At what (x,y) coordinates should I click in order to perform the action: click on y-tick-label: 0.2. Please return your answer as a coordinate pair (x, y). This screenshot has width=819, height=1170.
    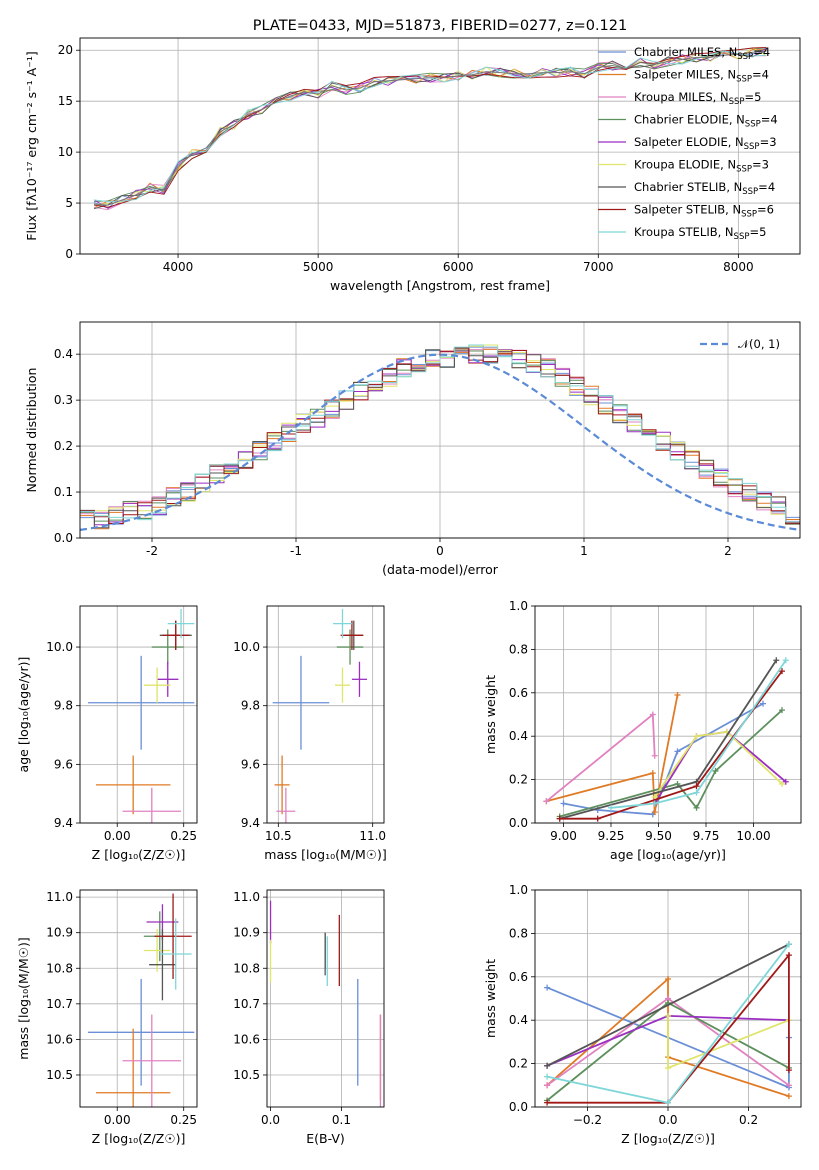
    Looking at the image, I should click on (518, 1064).